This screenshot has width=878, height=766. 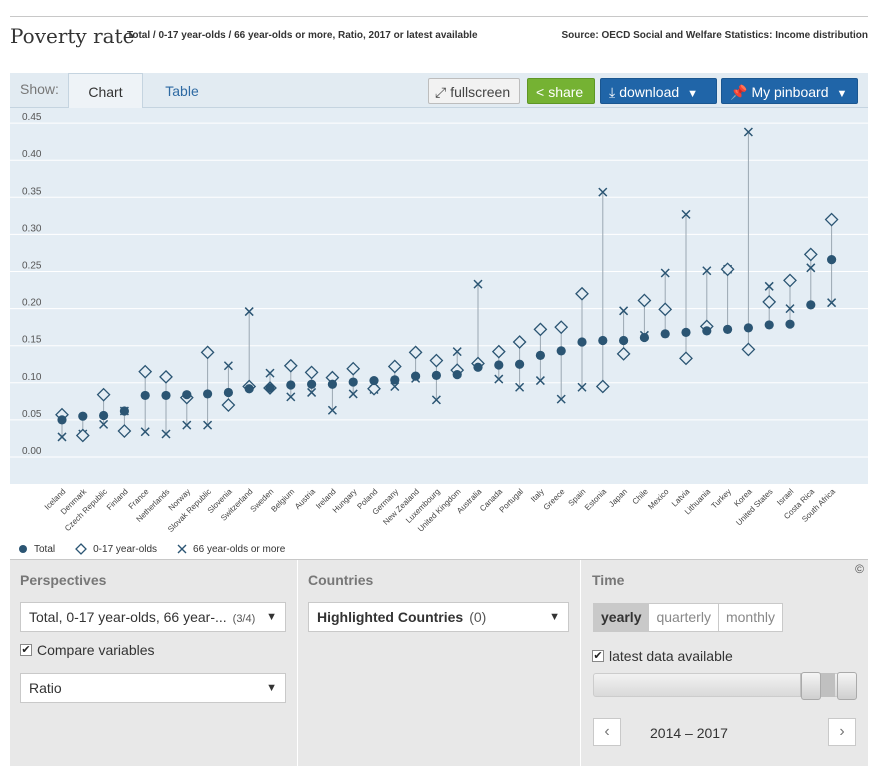 I want to click on chevron-right-icon: ›, so click(x=842, y=731).